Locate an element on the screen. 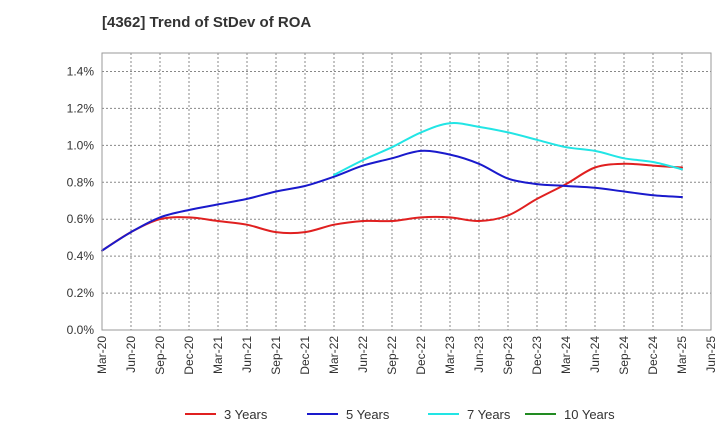 The width and height of the screenshot is (720, 440). series-line-7-years is located at coordinates (508, 149).